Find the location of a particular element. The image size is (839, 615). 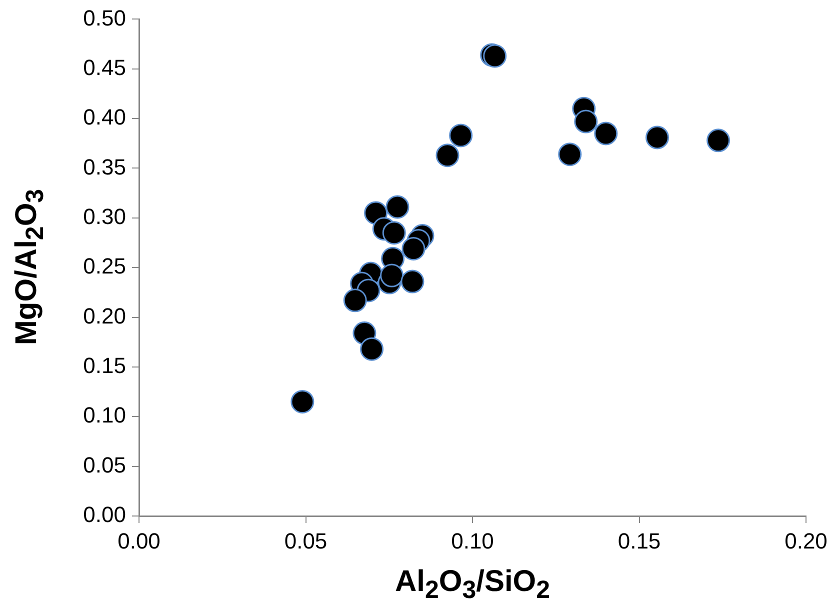

y-tick-label: 0.45 is located at coordinates (104, 67).